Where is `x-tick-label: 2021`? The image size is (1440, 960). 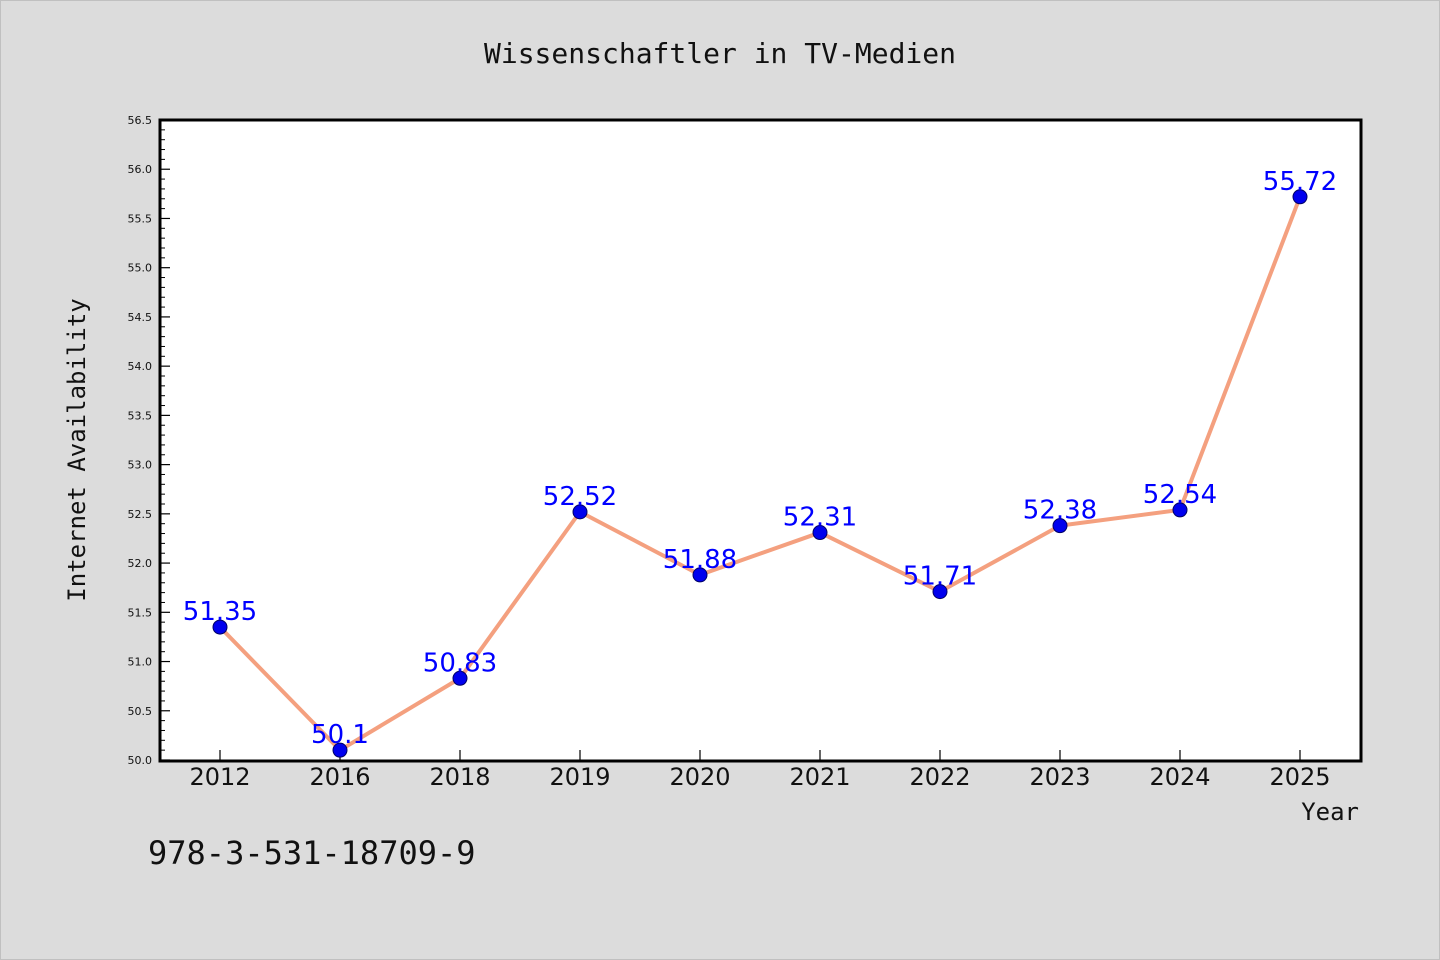 x-tick-label: 2021 is located at coordinates (819, 777).